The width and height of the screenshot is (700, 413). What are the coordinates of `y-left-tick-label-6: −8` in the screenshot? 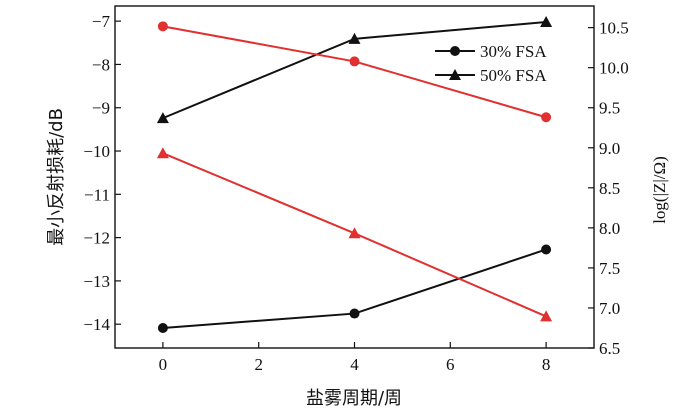 It's located at (101, 64).